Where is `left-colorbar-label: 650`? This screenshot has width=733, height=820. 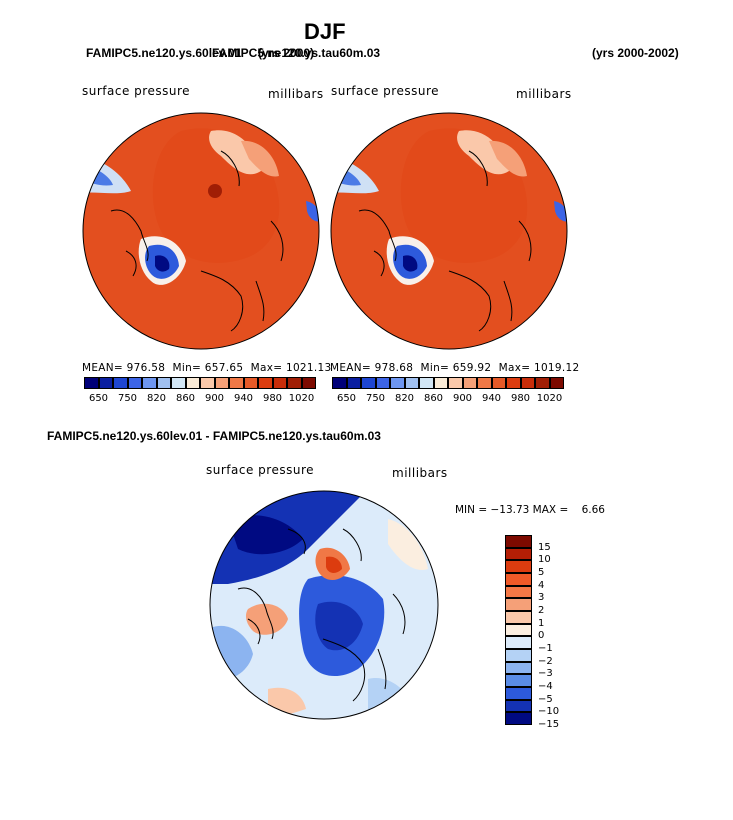 left-colorbar-label: 650 is located at coordinates (98, 398).